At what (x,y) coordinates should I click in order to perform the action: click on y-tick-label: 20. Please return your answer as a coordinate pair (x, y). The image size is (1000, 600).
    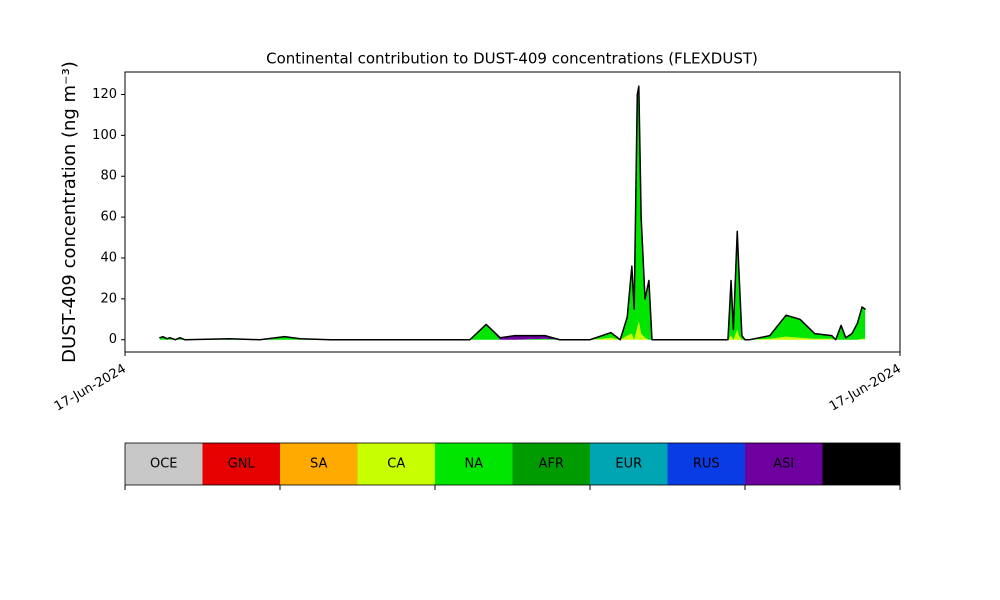
    Looking at the image, I should click on (108, 298).